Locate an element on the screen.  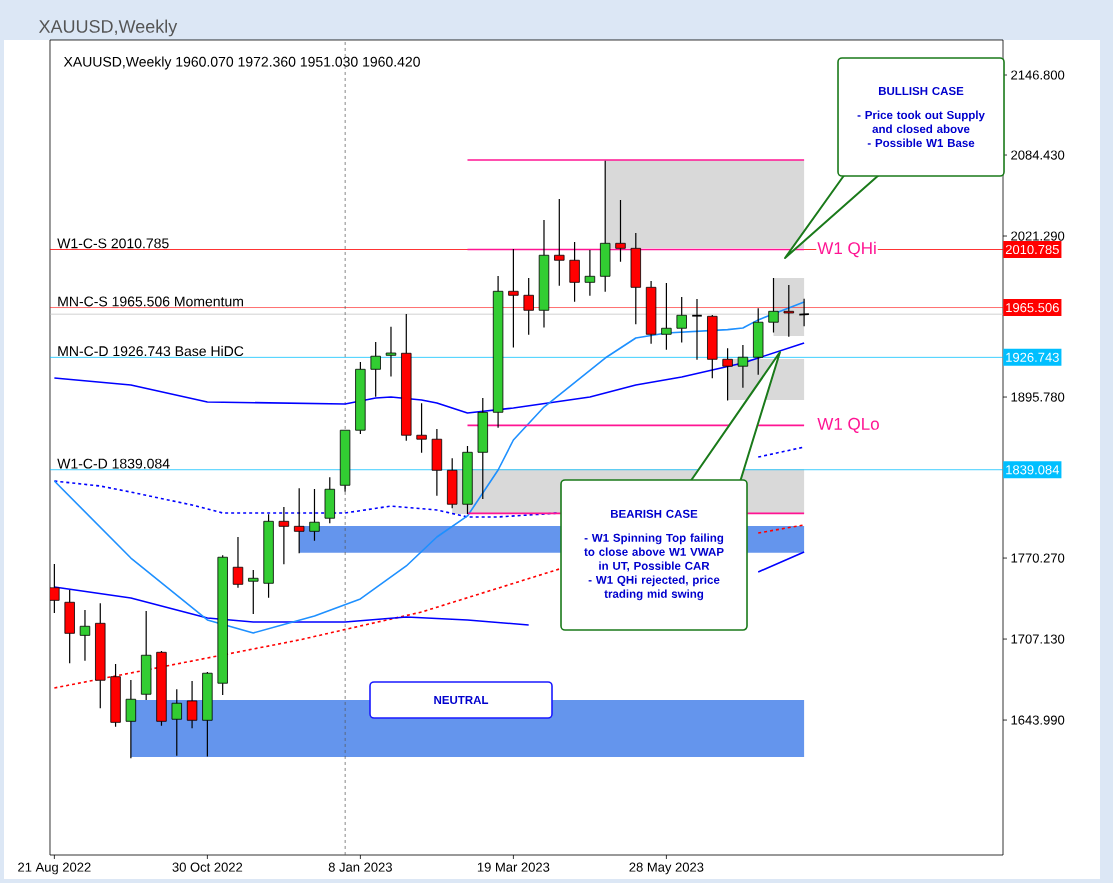
annotation: - Possible W1 Base is located at coordinates (921, 143).